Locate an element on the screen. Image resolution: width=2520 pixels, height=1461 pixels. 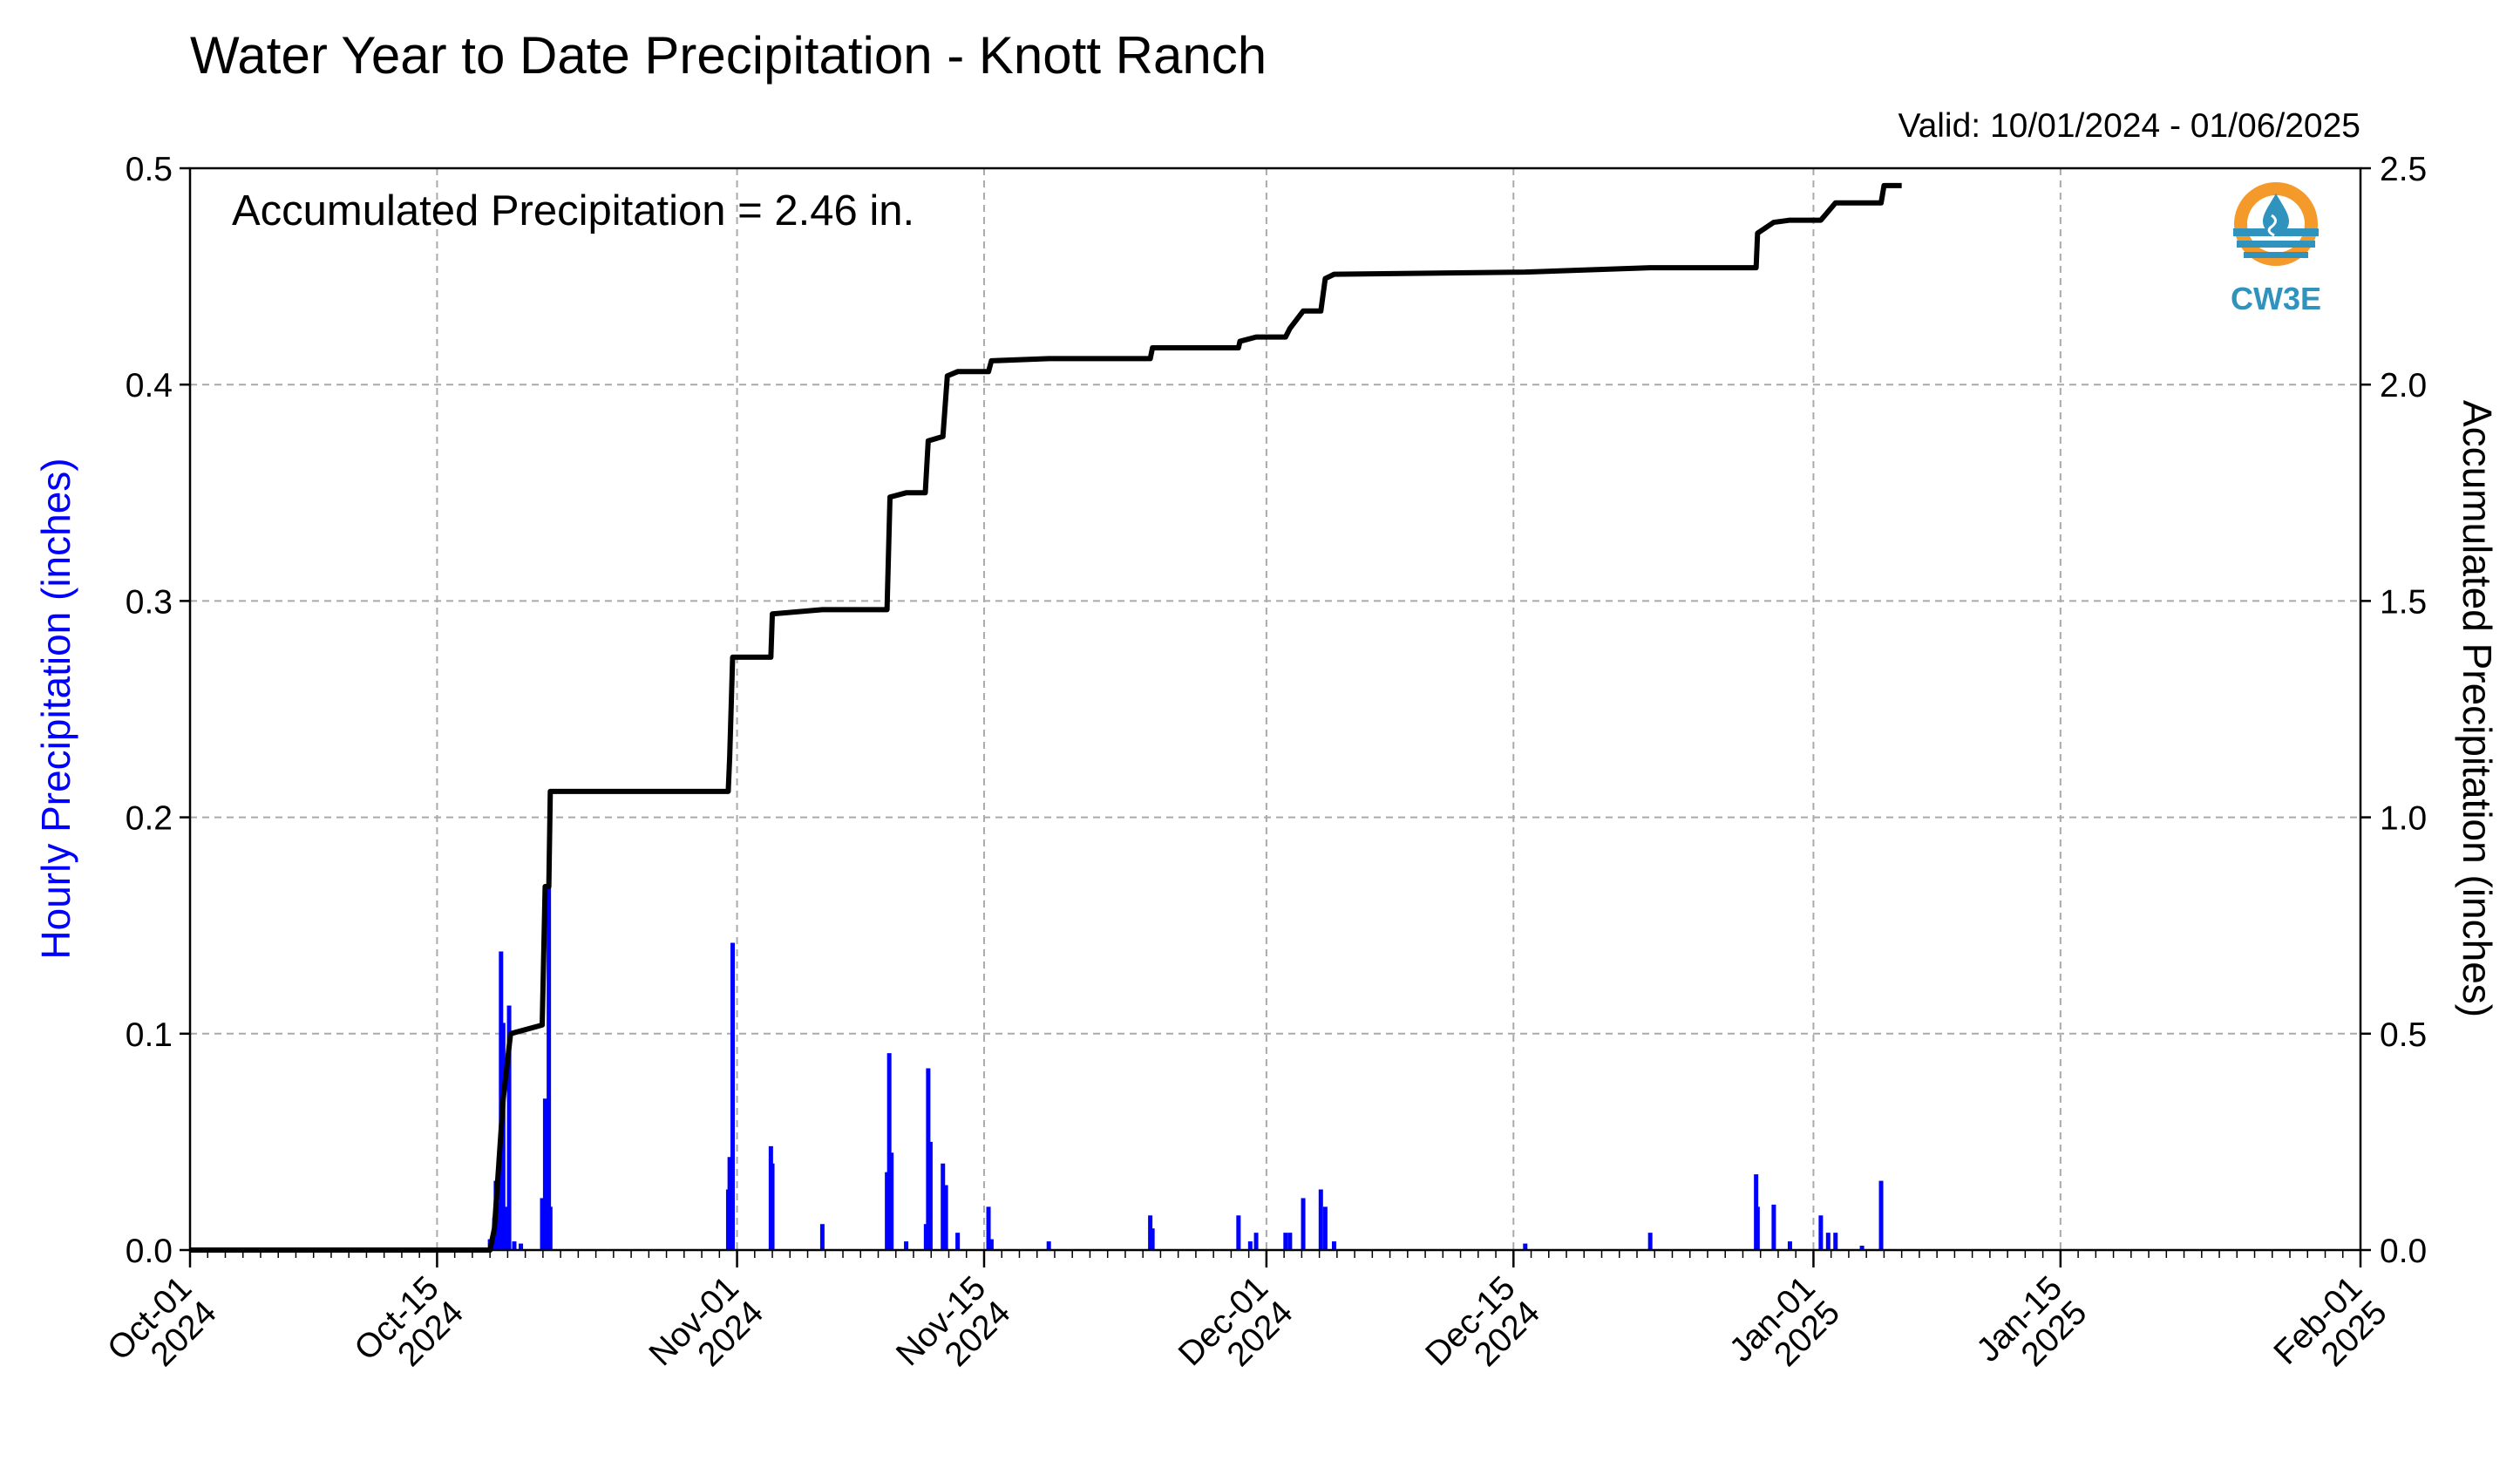
y-tick-label-left: 0.1 is located at coordinates (149, 1035).